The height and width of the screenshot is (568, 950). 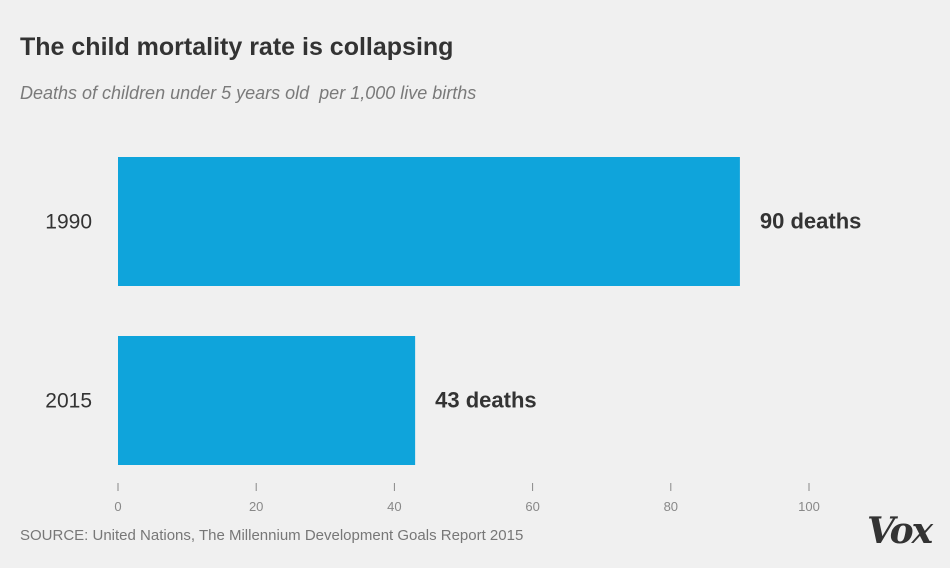 What do you see at coordinates (429, 221) in the screenshot?
I see `bar-1990` at bounding box center [429, 221].